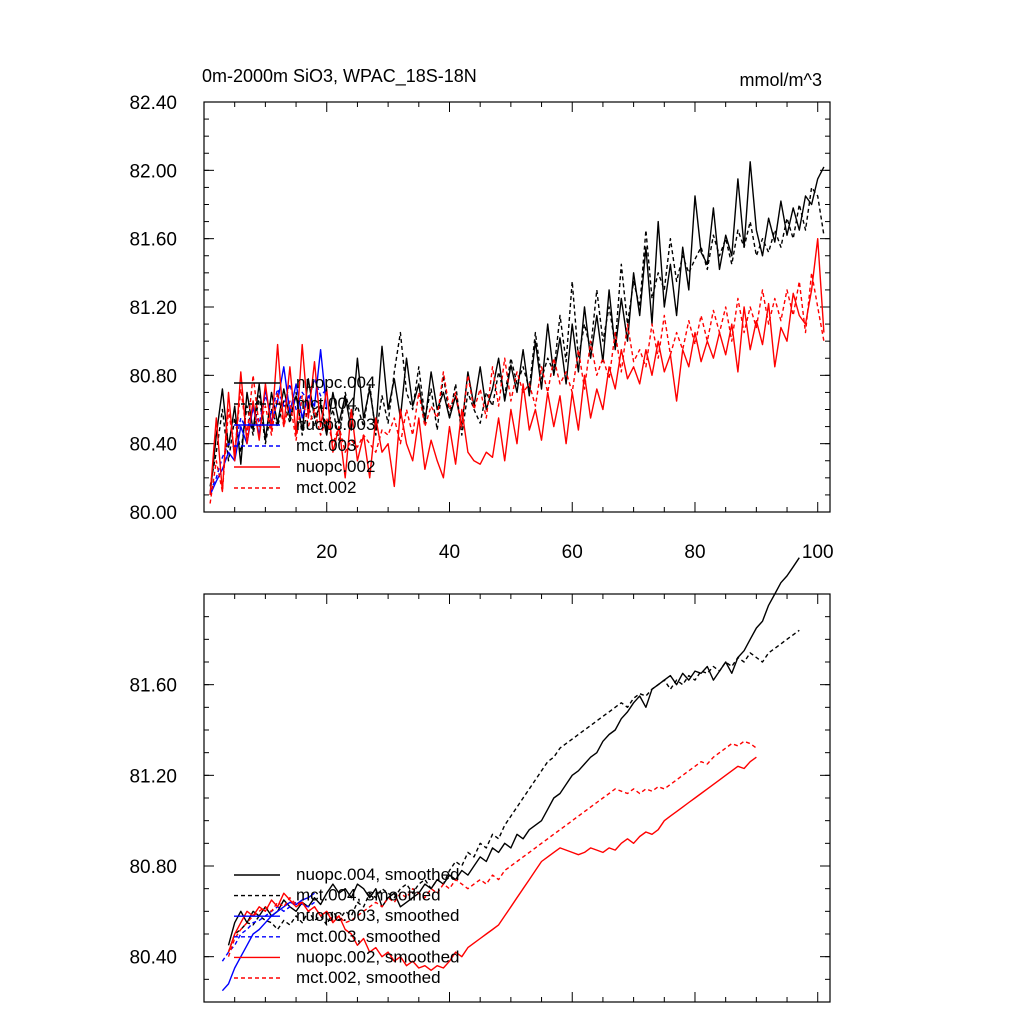 This screenshot has width=1024, height=1024. I want to click on x-tick-label: 40, so click(449, 552).